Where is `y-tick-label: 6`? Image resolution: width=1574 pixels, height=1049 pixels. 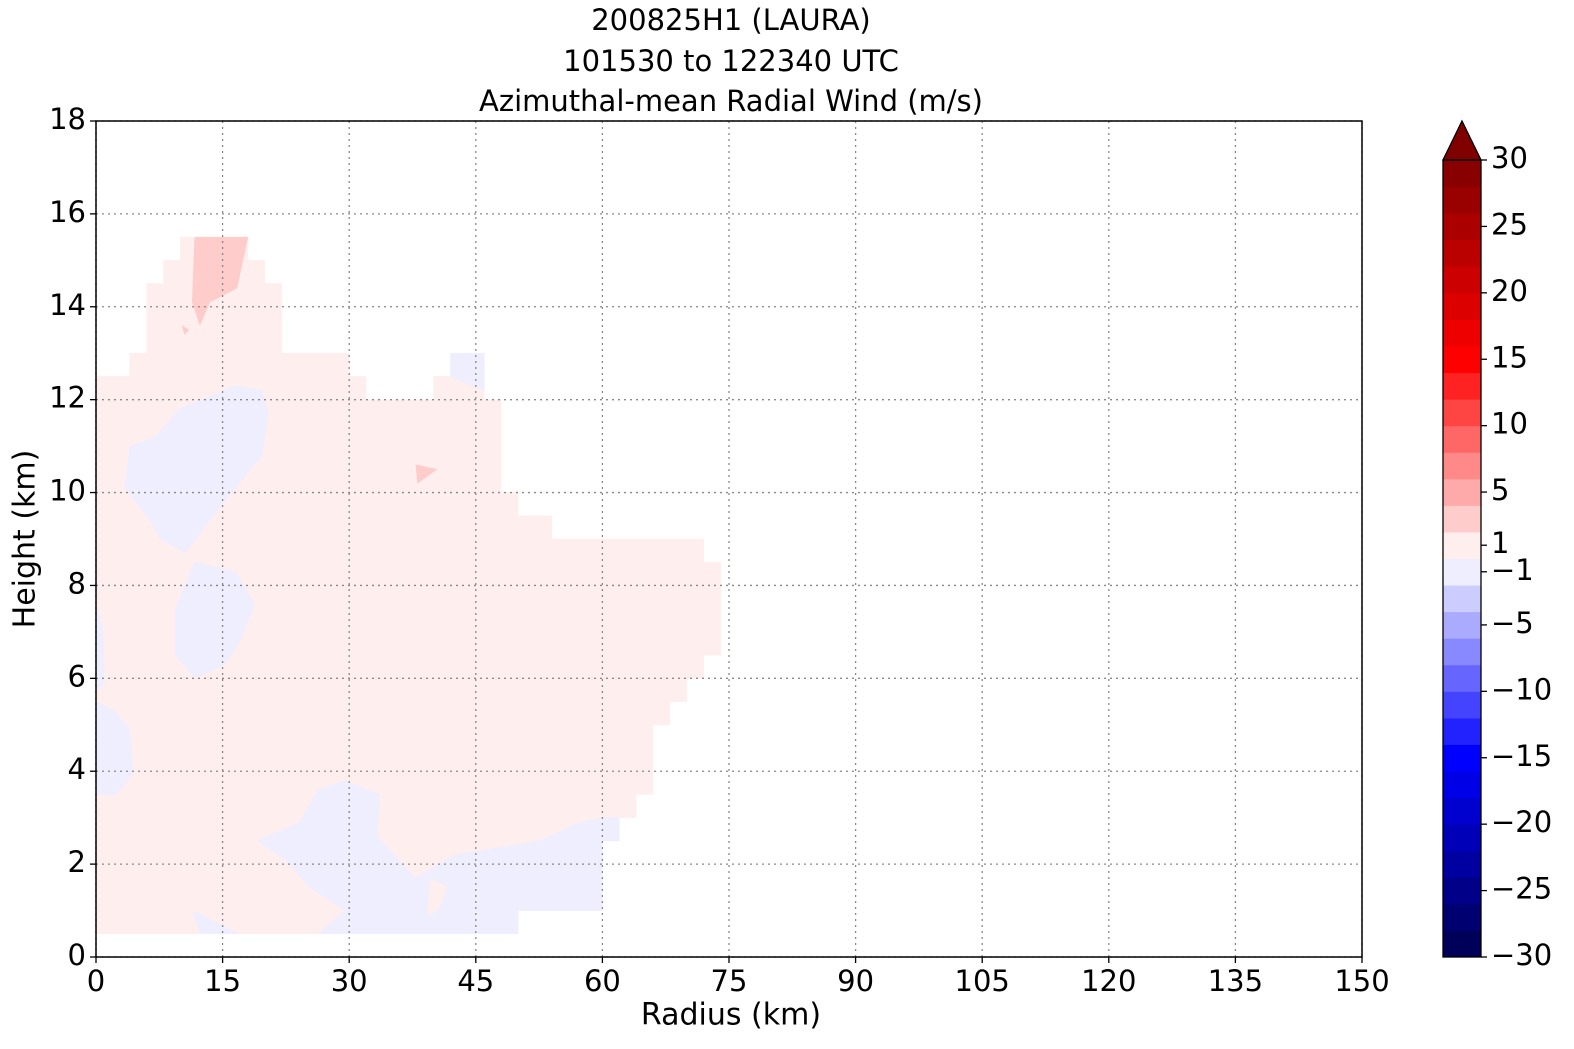
y-tick-label: 6 is located at coordinates (77, 676).